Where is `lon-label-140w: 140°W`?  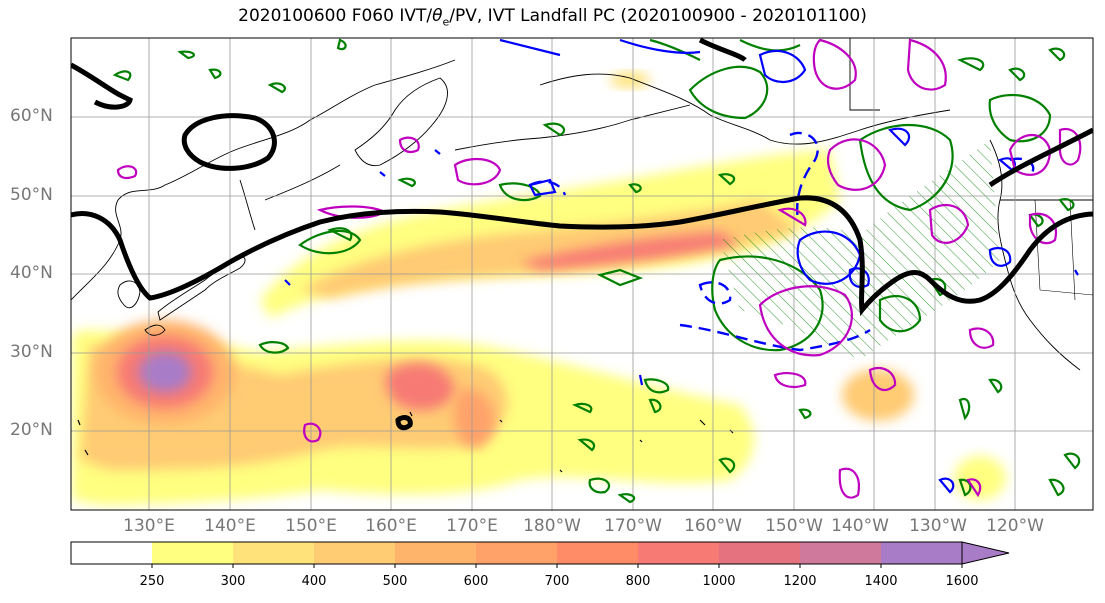 lon-label-140w: 140°W is located at coordinates (860, 526).